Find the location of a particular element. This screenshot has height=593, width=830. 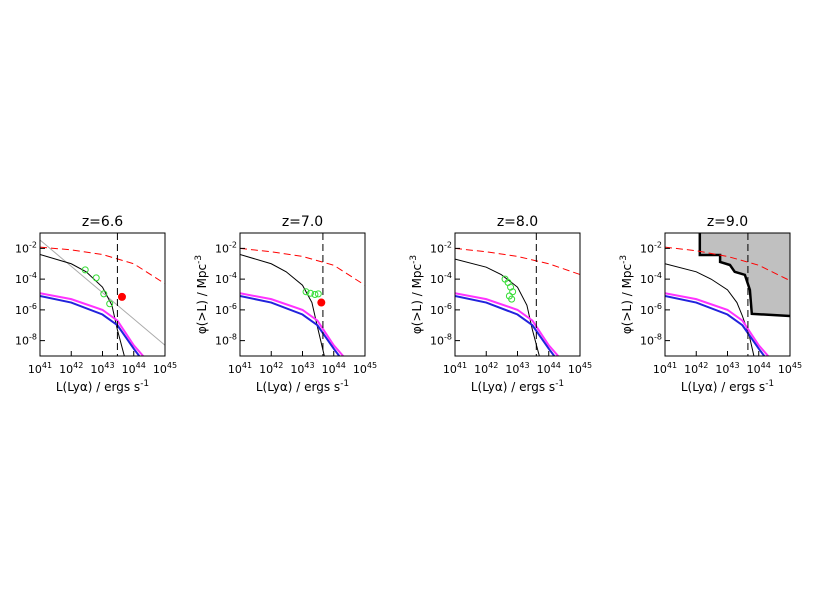

tick-exponent: 43 is located at coordinates (734, 365).